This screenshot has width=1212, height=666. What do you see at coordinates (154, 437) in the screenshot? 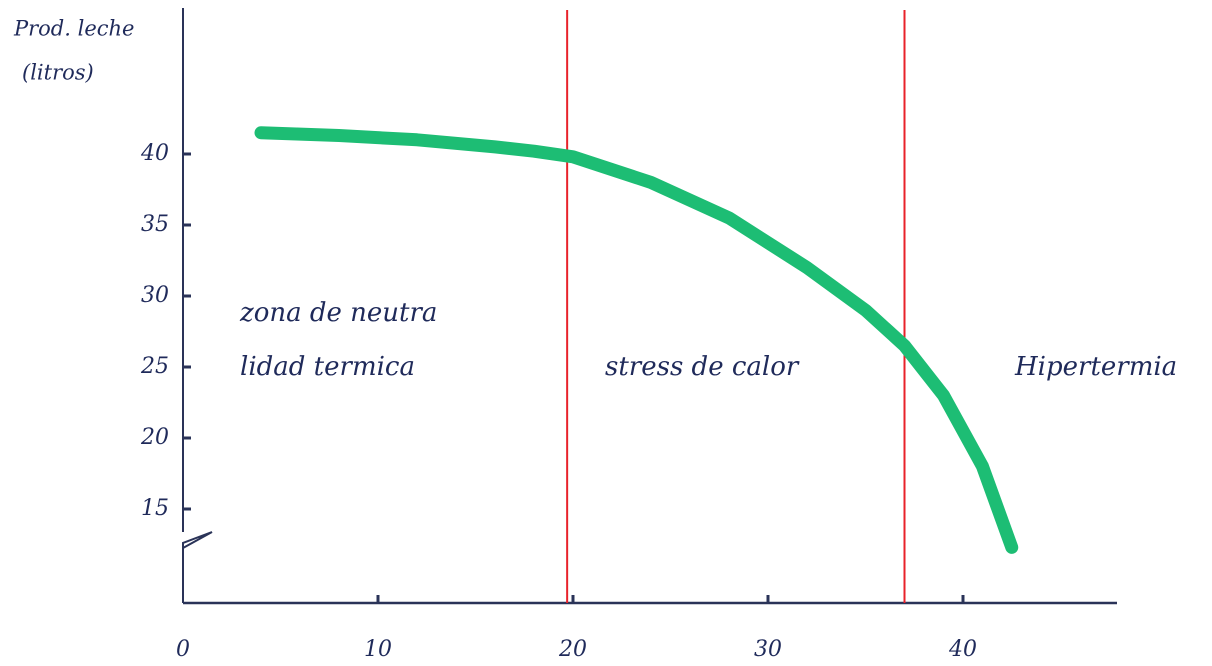
I see `y-tick-label: 20` at bounding box center [154, 437].